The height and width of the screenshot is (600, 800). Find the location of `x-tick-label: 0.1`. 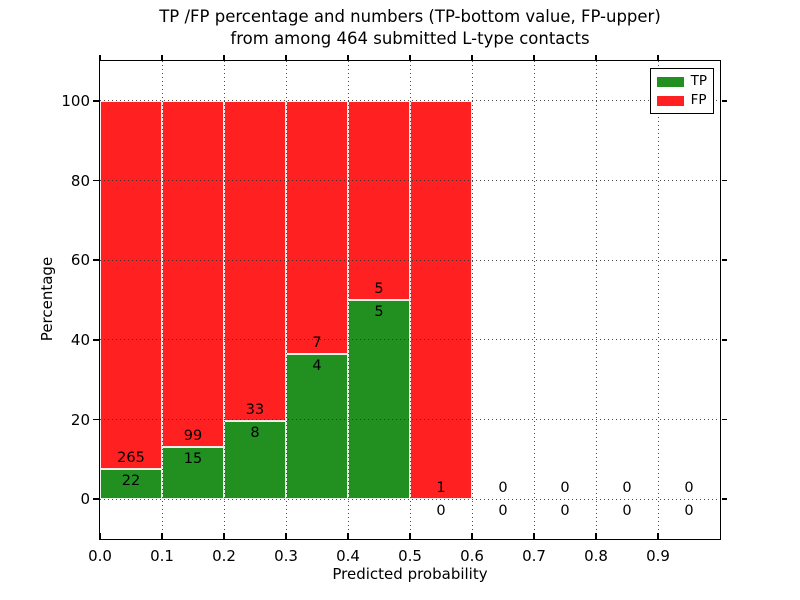

x-tick-label: 0.1 is located at coordinates (162, 556).